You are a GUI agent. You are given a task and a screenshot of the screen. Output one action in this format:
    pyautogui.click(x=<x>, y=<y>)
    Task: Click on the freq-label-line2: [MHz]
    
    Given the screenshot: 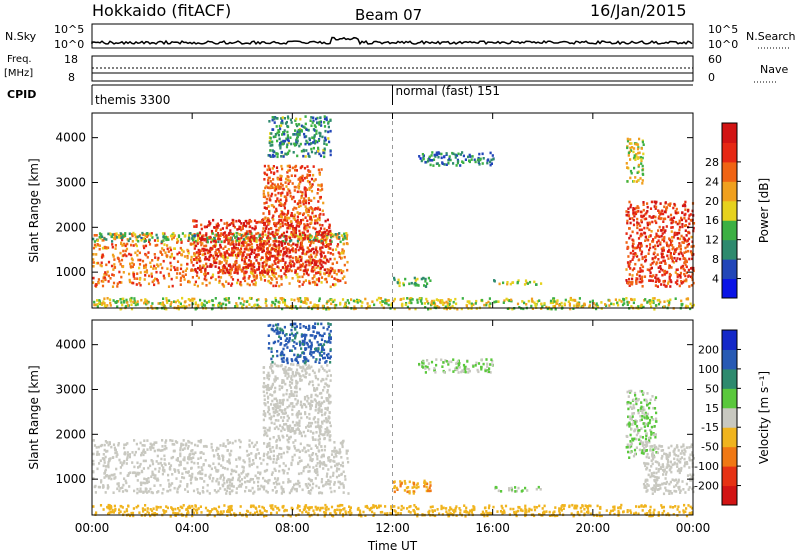 What is the action you would take?
    pyautogui.click(x=18, y=73)
    